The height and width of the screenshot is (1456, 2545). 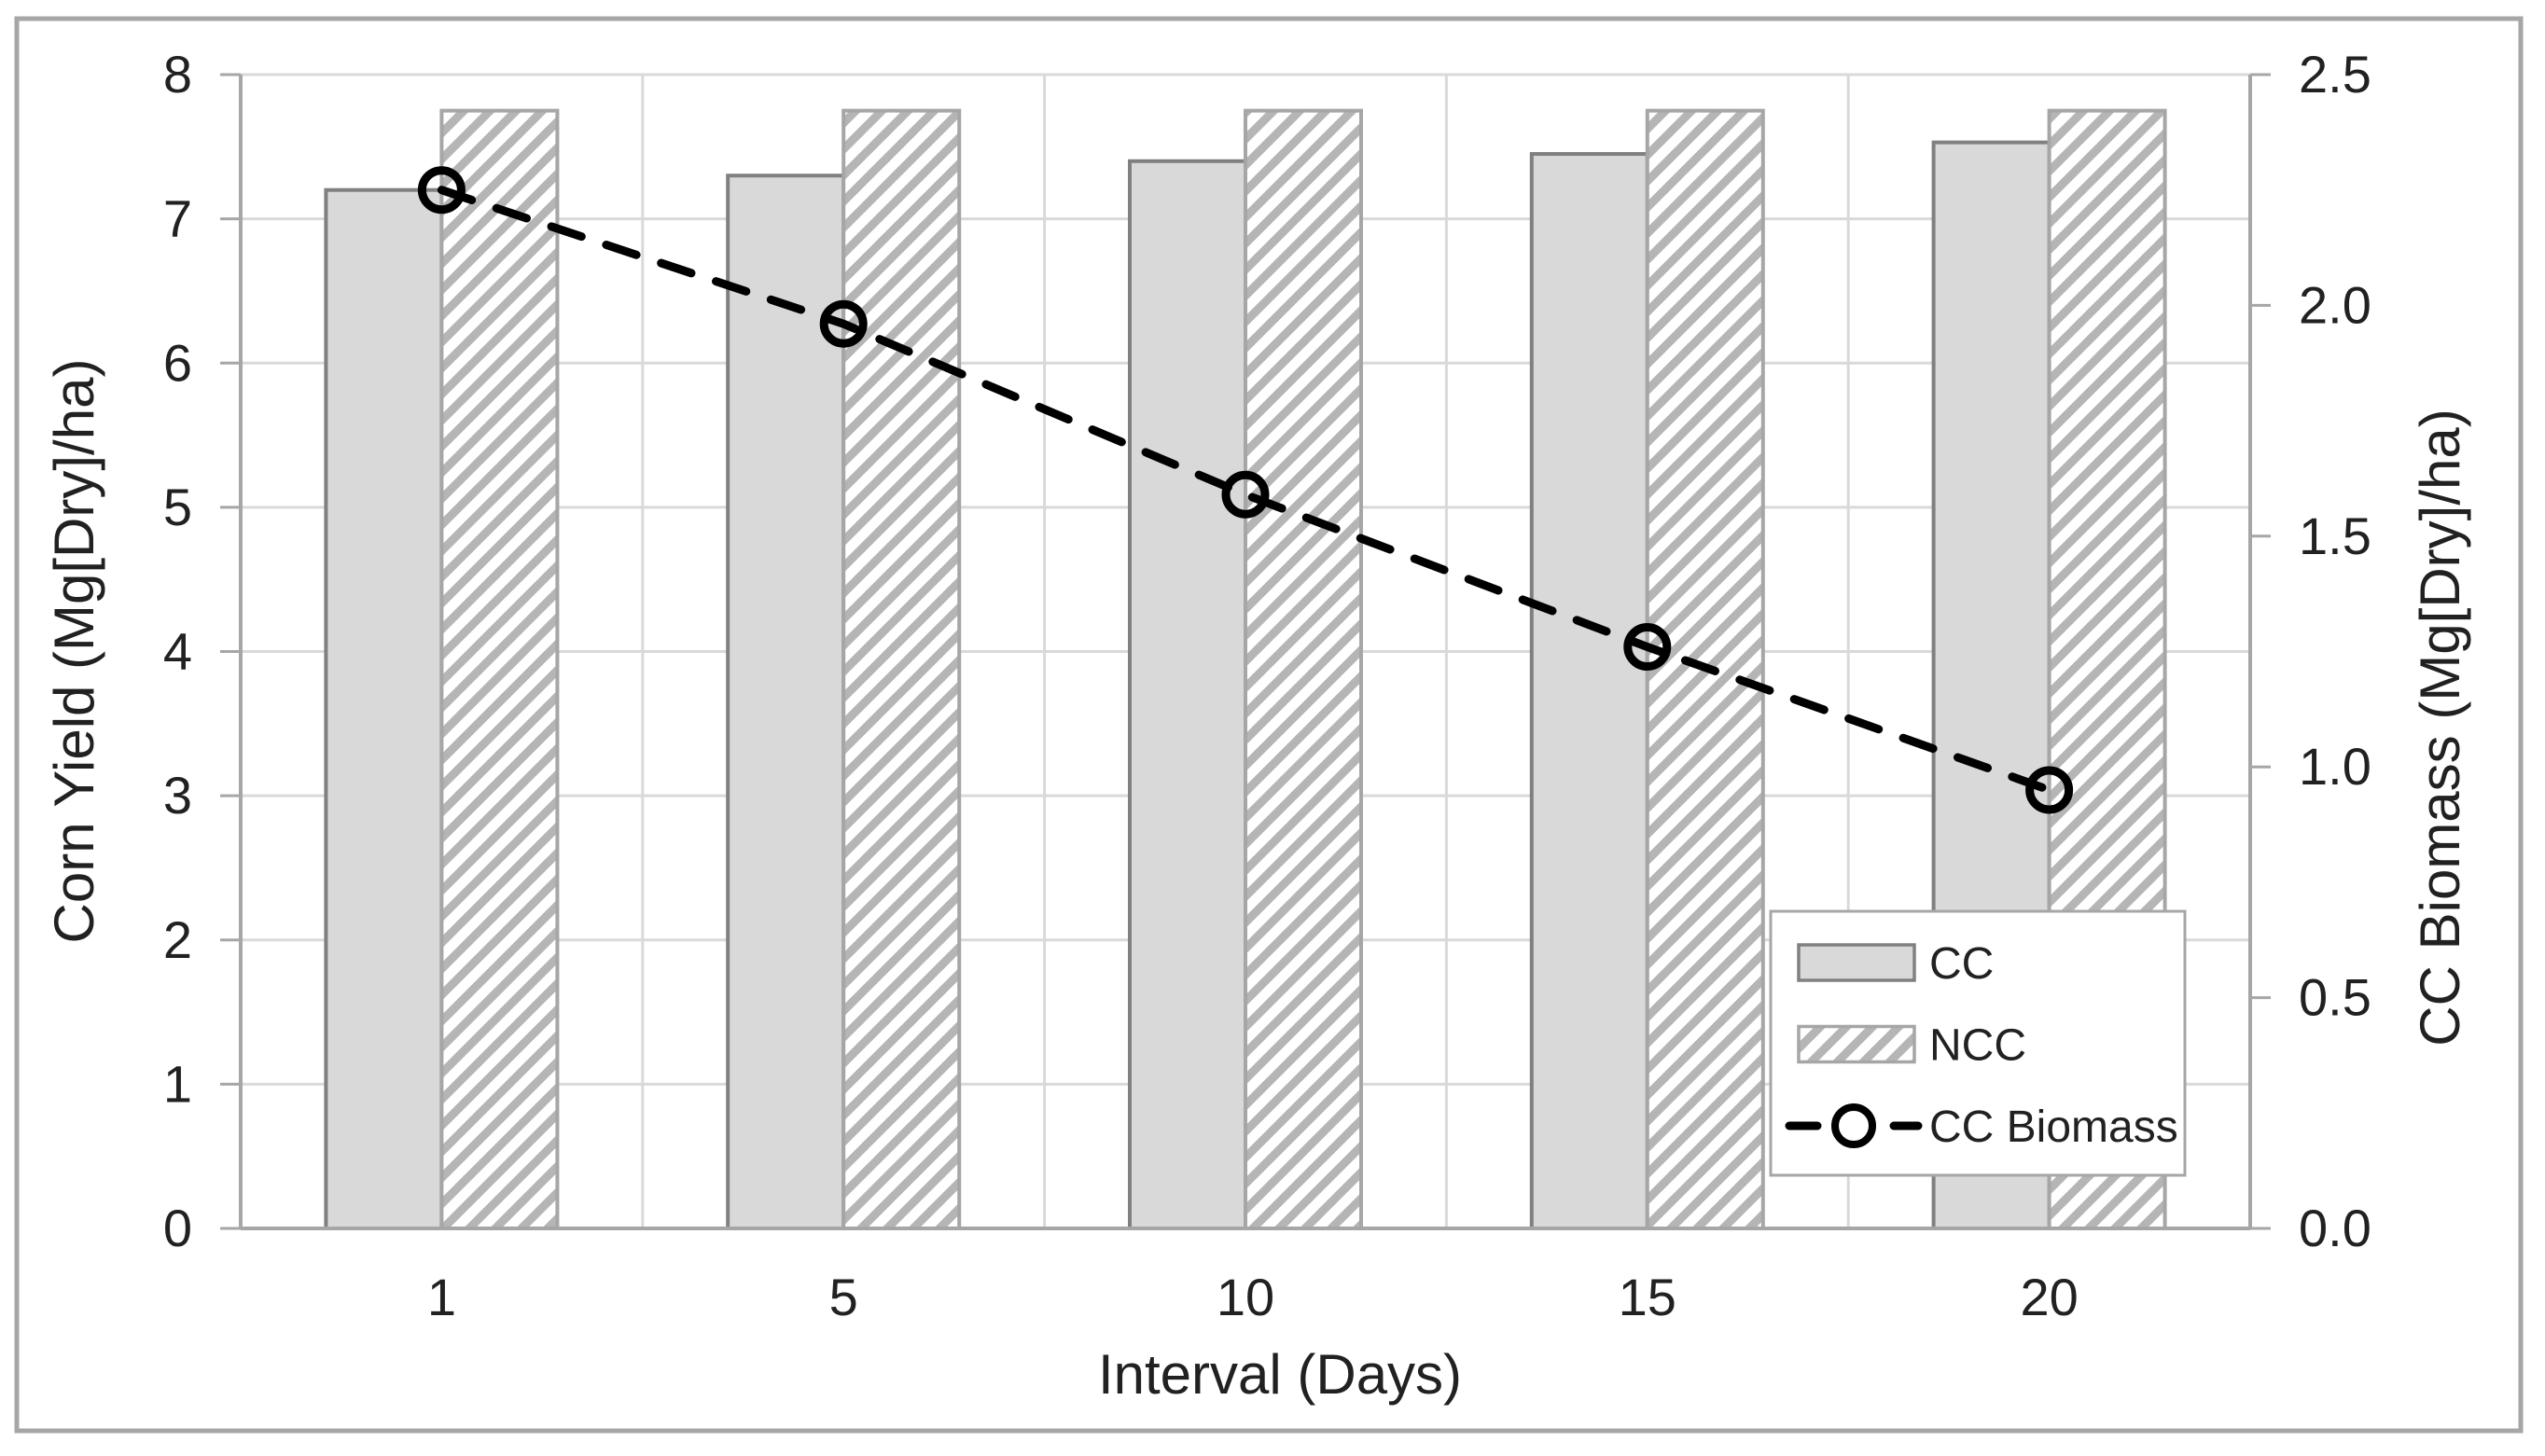 What do you see at coordinates (1856, 962) in the screenshot?
I see `legend-swatch-cc` at bounding box center [1856, 962].